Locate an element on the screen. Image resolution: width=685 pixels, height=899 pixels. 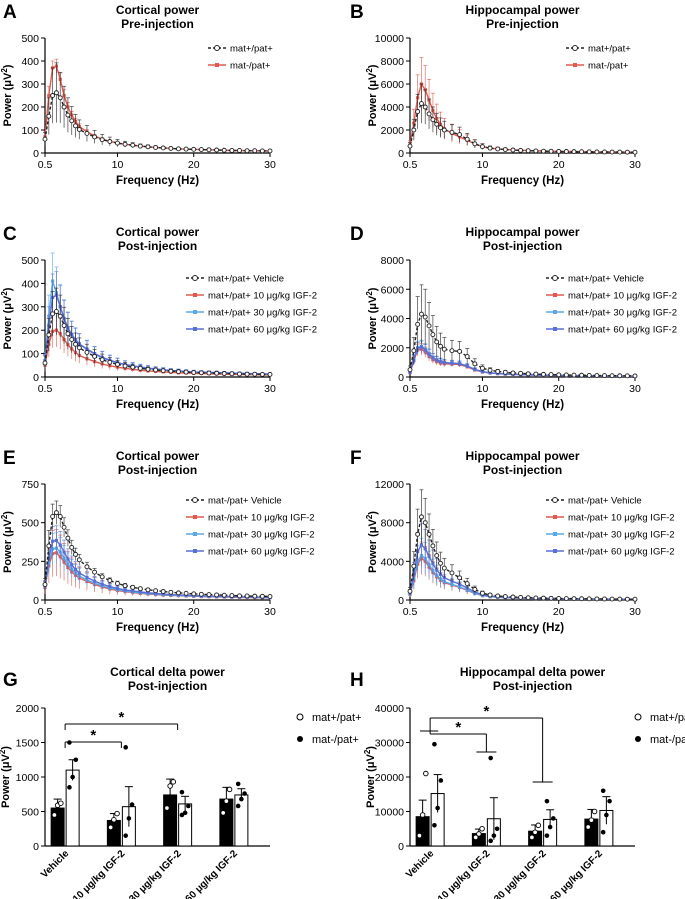
legend: mat+/pat+ mat-/pat+ is located at coordinates (598, 58).